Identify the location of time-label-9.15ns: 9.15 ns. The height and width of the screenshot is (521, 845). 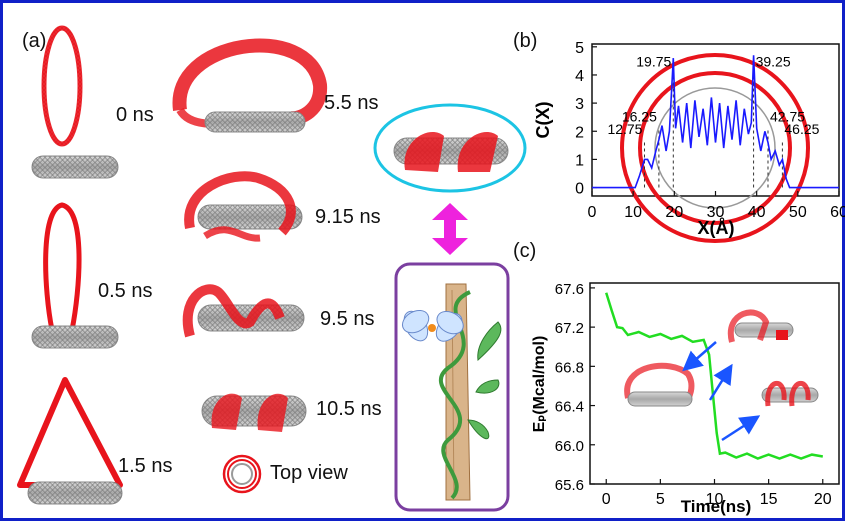
(348, 217).